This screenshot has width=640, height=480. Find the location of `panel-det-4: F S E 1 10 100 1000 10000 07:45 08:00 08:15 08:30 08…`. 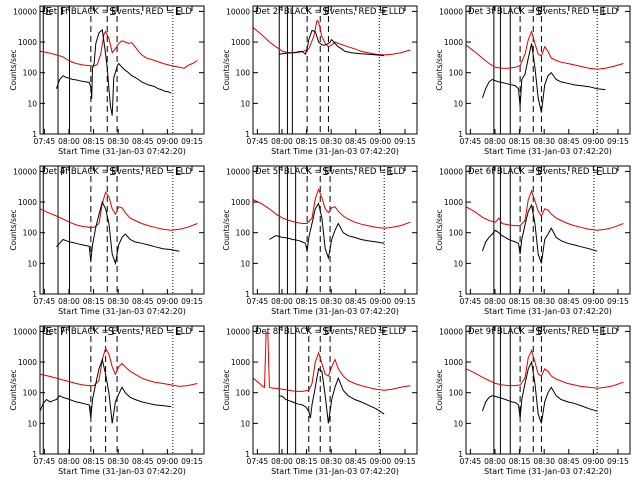

panel-det-4: F S E 1 10 100 1000 10000 07:45 08:00 08:15 08:30 08… is located at coordinates (107, 240).